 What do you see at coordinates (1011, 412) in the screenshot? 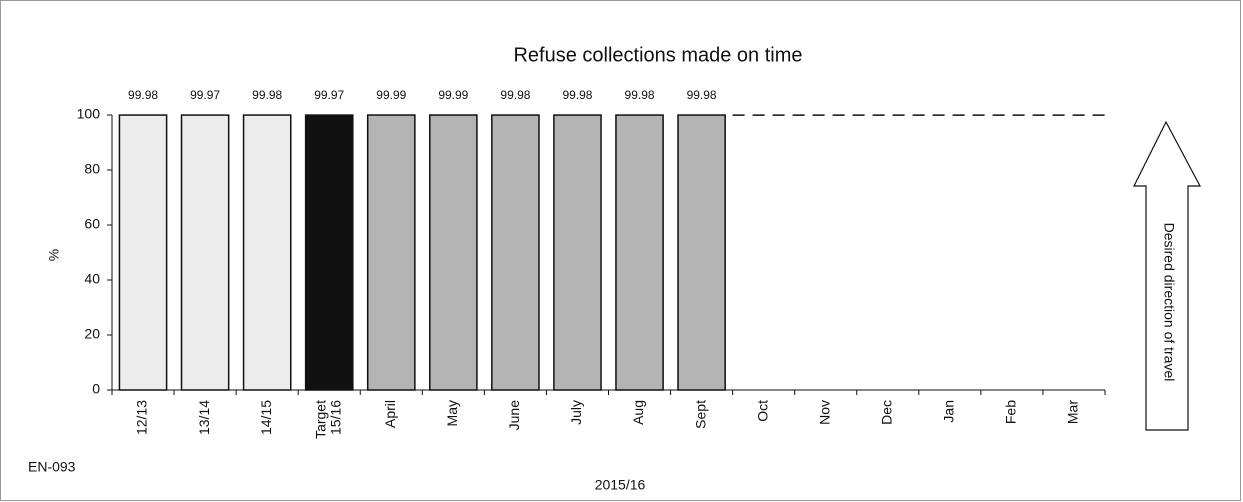
I see `x-tick-label: Feb` at bounding box center [1011, 412].